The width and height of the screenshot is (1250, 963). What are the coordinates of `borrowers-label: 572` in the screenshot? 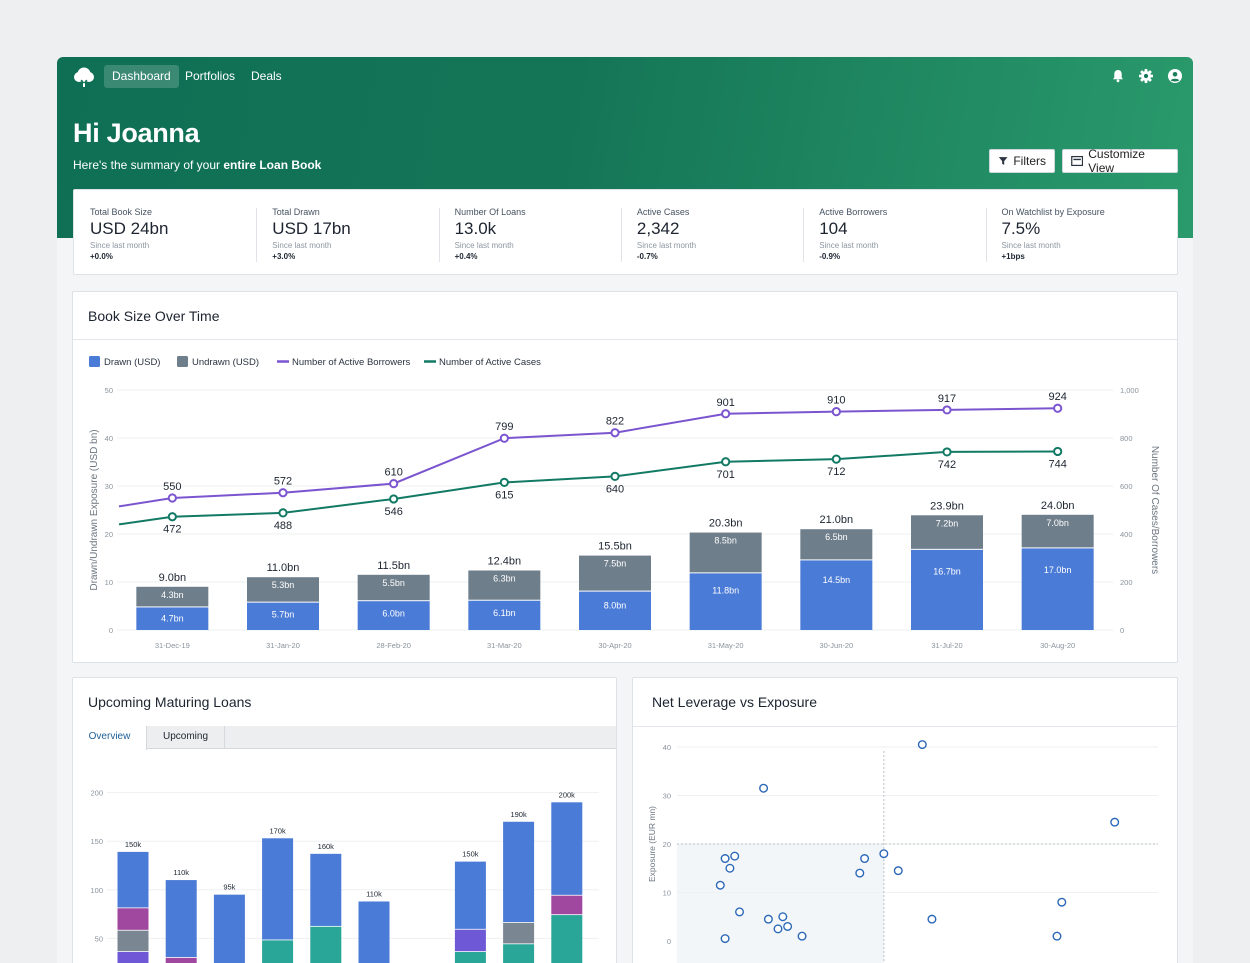 It's located at (283, 482).